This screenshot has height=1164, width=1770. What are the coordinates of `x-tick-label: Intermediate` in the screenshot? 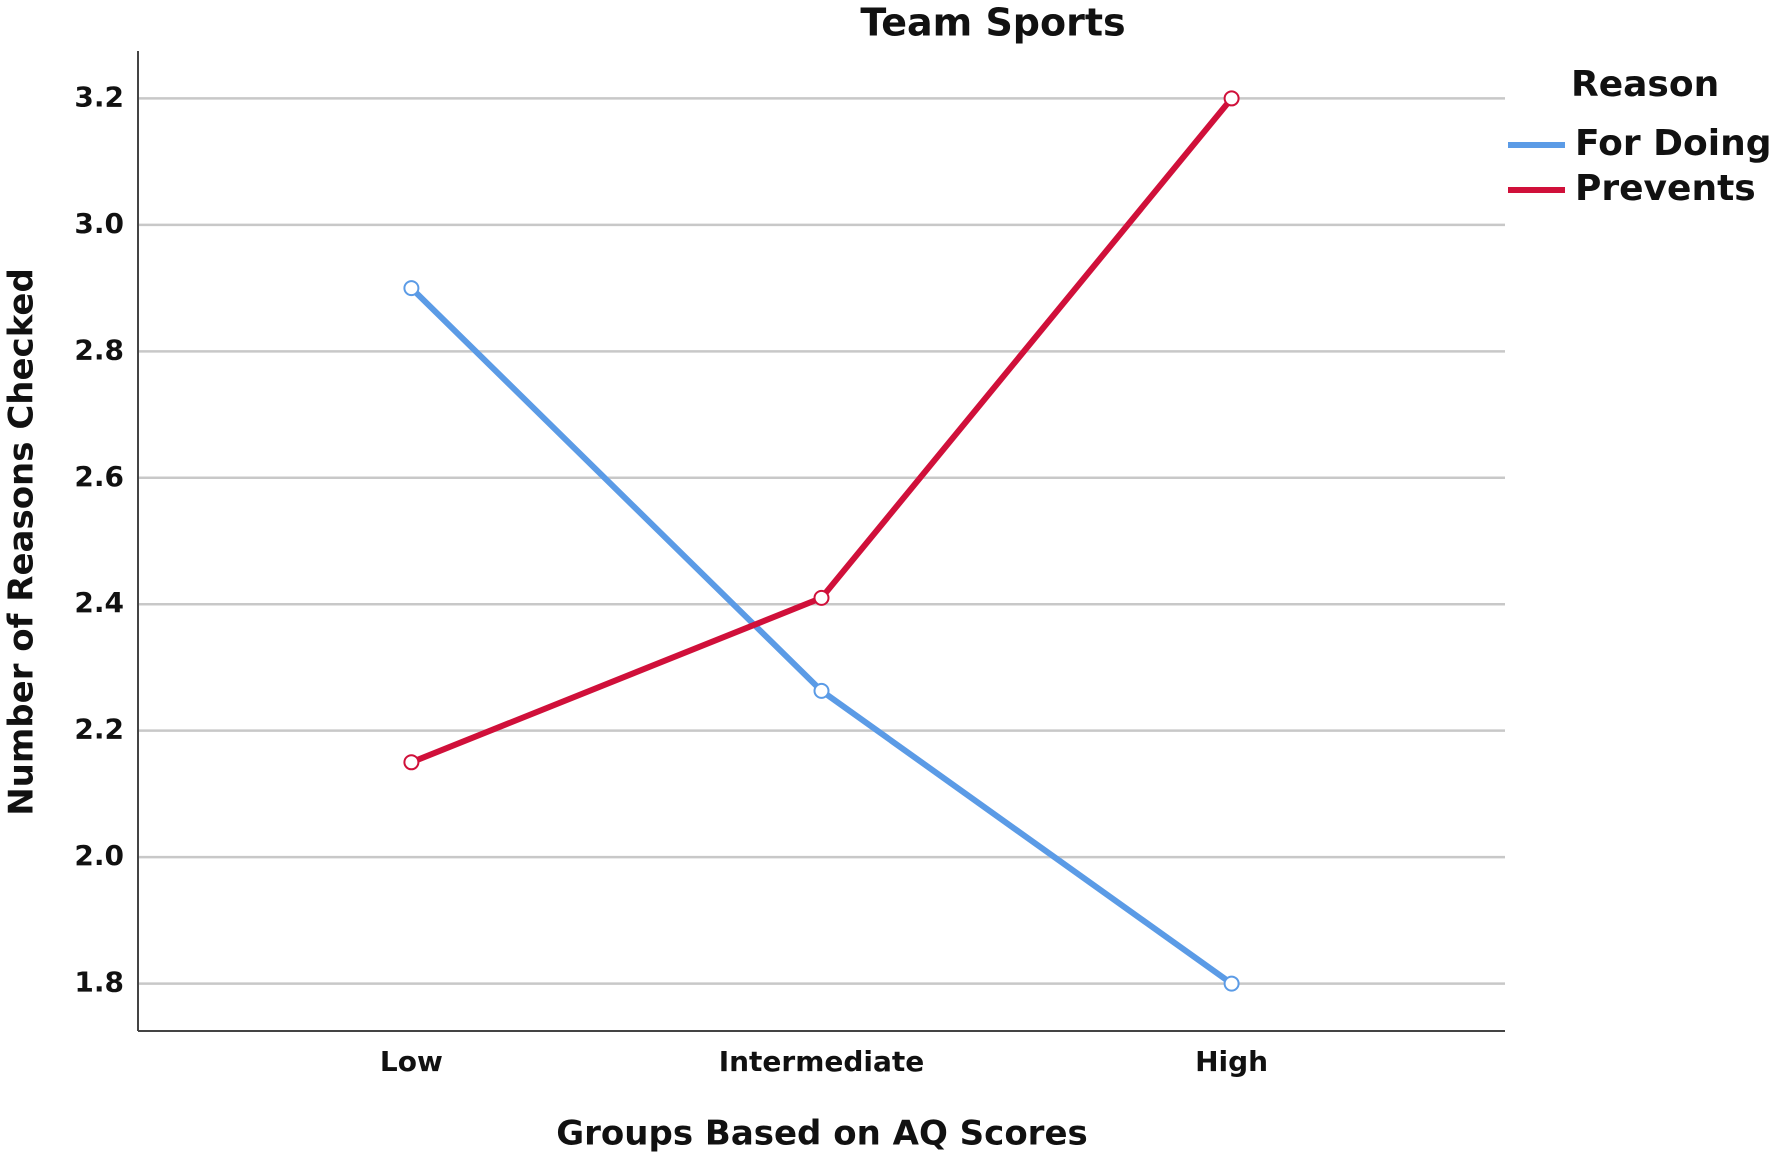 It's located at (822, 1061).